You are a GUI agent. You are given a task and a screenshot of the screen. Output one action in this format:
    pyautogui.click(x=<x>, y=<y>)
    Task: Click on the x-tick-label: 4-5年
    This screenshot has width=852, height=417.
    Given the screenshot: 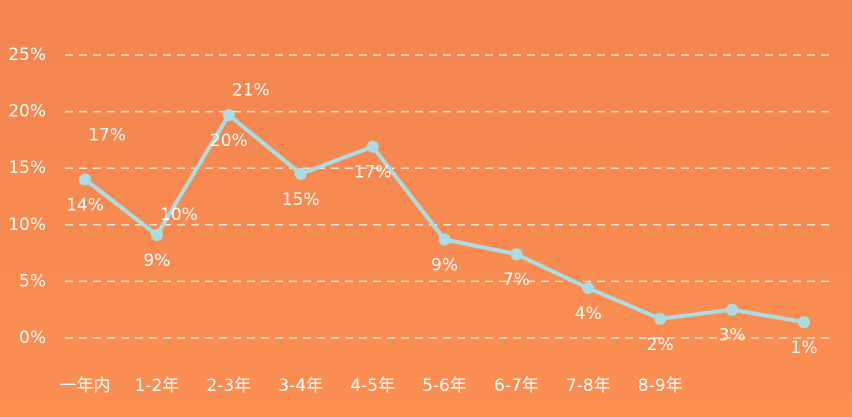 What is the action you would take?
    pyautogui.click(x=372, y=386)
    